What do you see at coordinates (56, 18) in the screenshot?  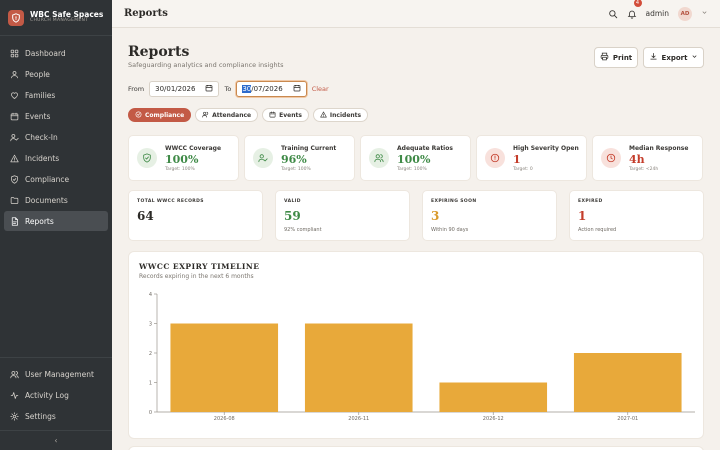 I see `brand: WBC Safe Spaces CHURCH MANAGEMENT` at bounding box center [56, 18].